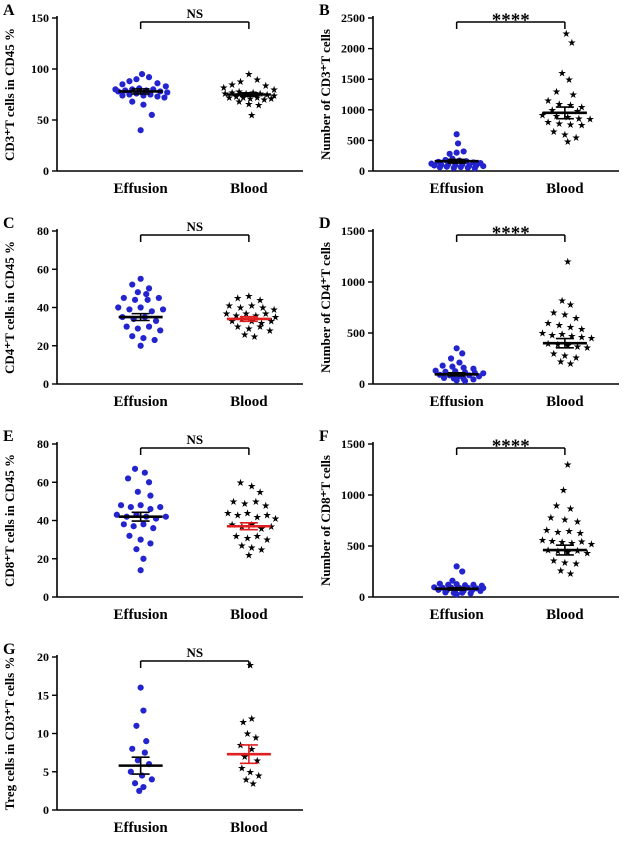 The height and width of the screenshot is (856, 631). What do you see at coordinates (325, 223) in the screenshot?
I see `panel-letter: D` at bounding box center [325, 223].